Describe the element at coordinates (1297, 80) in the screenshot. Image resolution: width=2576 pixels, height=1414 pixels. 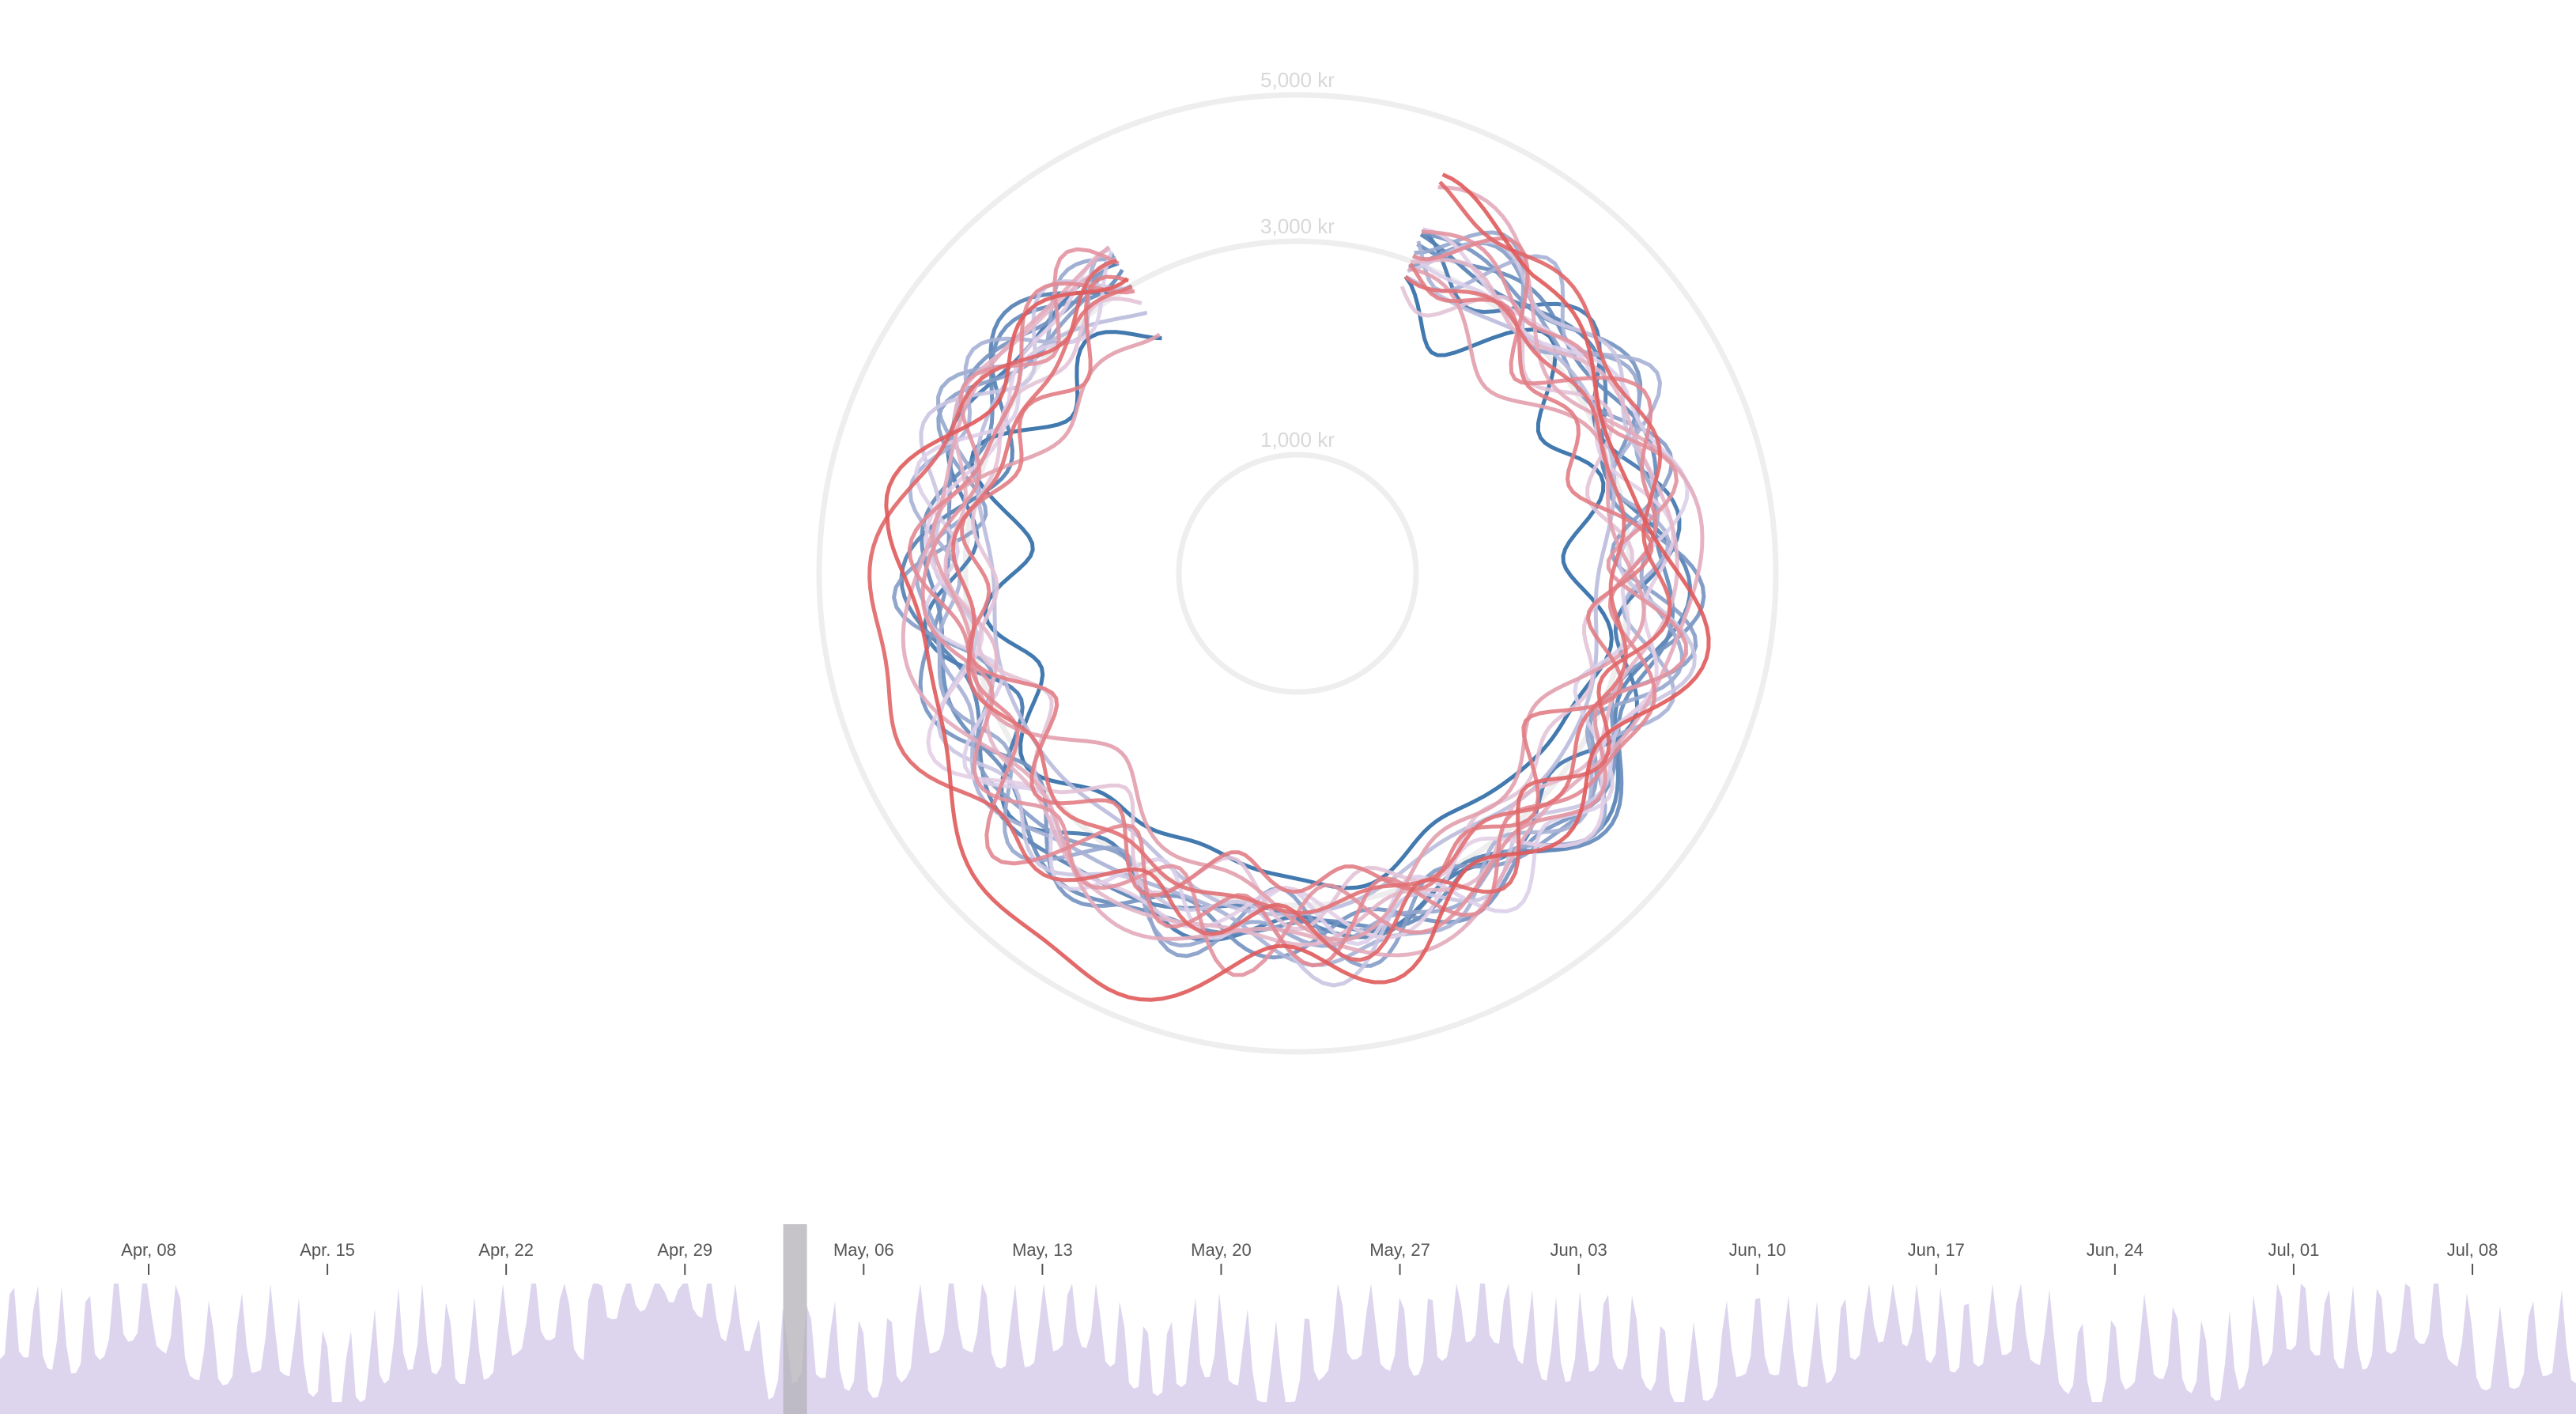
I see `ring-label-2: 5,000 kr` at that location.